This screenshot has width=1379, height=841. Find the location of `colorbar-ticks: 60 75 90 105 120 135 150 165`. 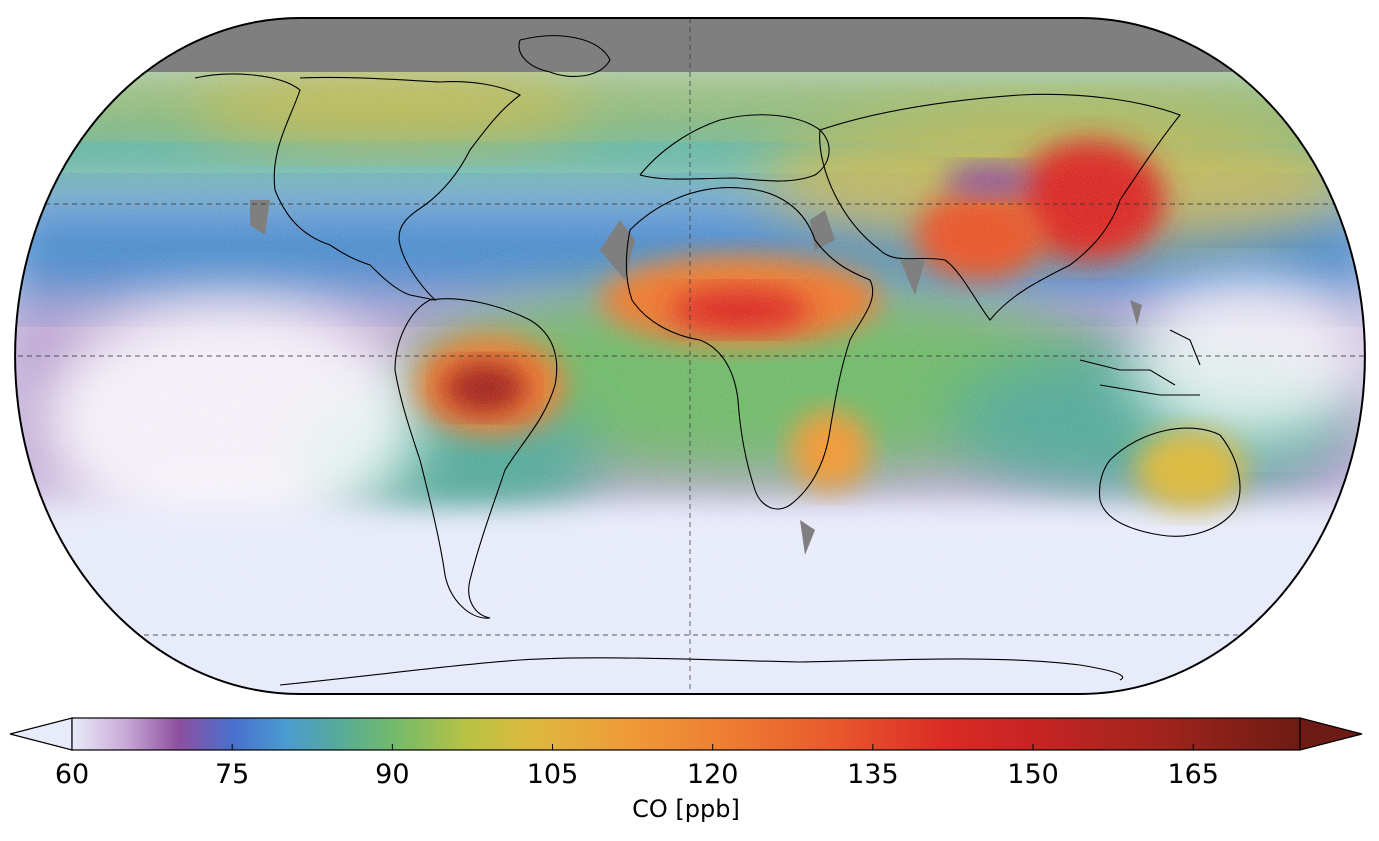

colorbar-ticks: 60 75 90 105 120 135 150 165 is located at coordinates (637, 767).